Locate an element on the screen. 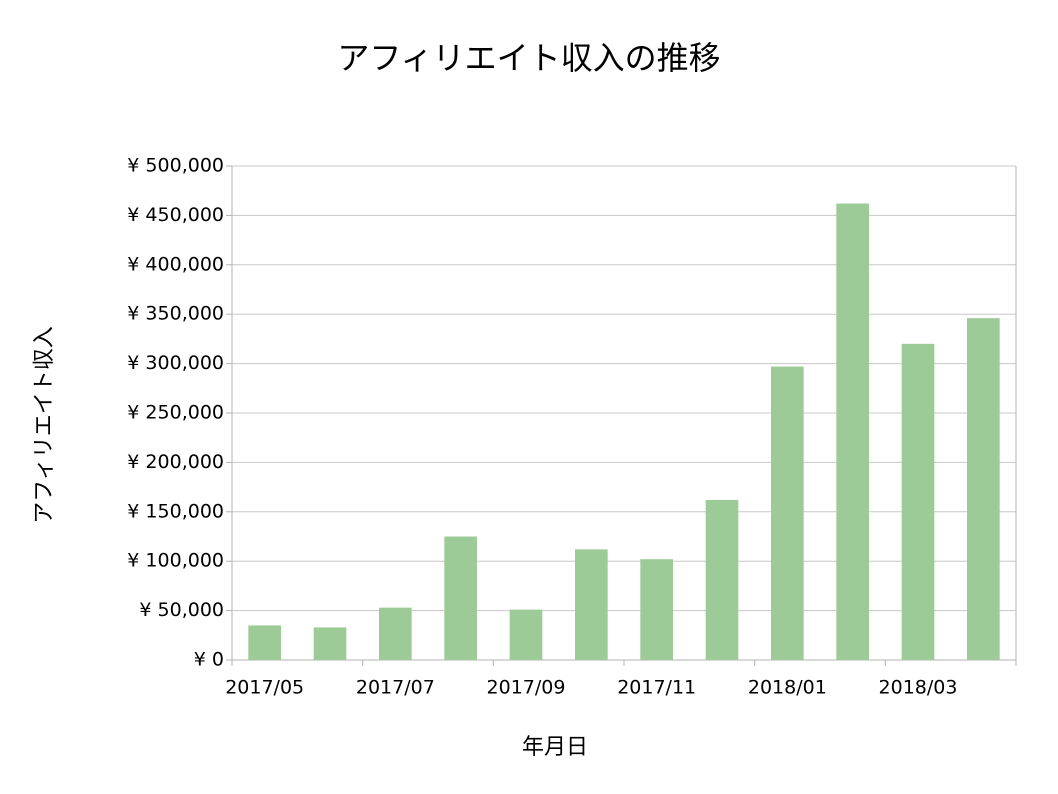 The width and height of the screenshot is (1058, 794). x-tick-label: 2017/07 is located at coordinates (395, 688).